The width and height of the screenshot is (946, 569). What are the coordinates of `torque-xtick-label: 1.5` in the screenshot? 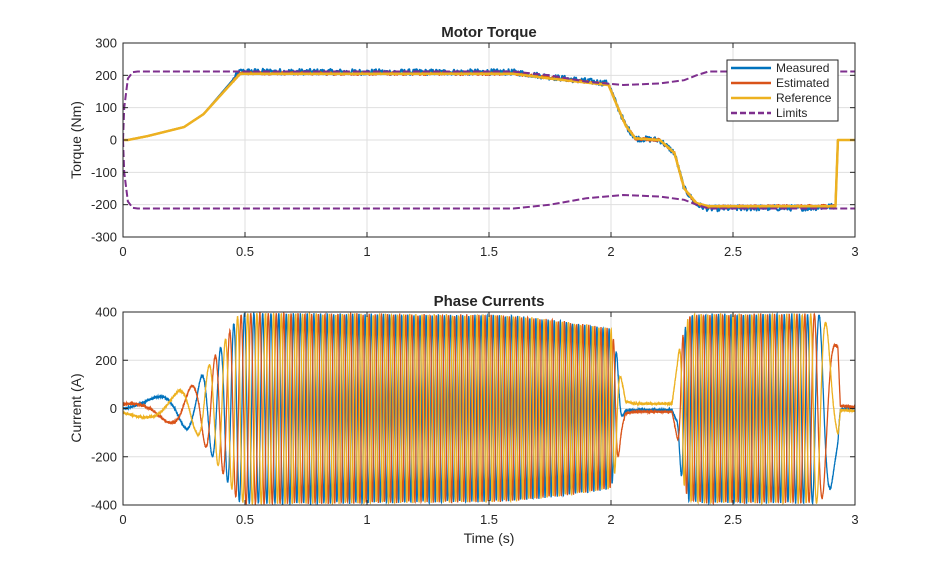 It's located at (489, 251).